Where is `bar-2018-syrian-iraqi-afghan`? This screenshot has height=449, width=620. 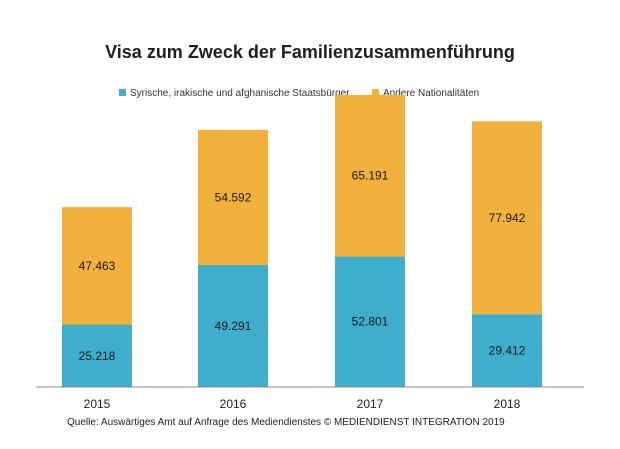 bar-2018-syrian-iraqi-afghan is located at coordinates (507, 350).